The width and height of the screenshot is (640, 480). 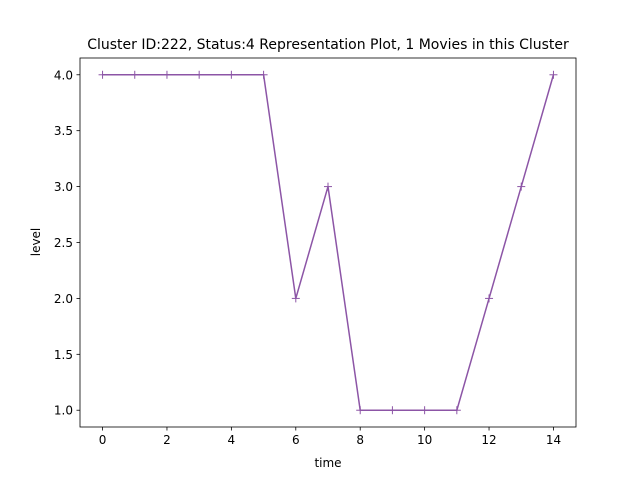 I want to click on y-tick-label: 4.0, so click(x=63, y=75).